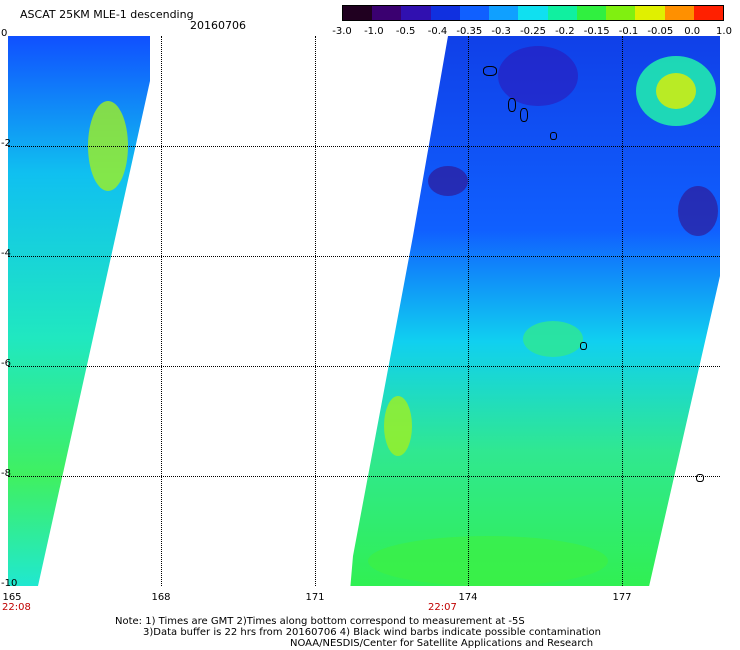 This screenshot has height=650, width=740. What do you see at coordinates (6, 473) in the screenshot?
I see `y-tick-label: -8` at bounding box center [6, 473].